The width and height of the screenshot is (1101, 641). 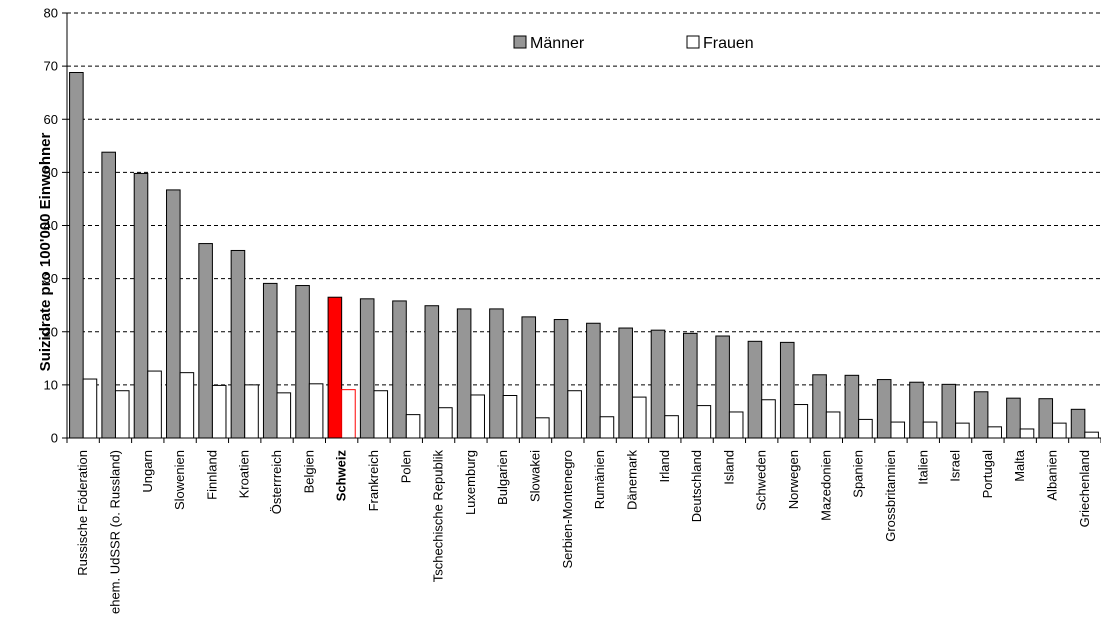 I want to click on legend: Männer Frauen, so click(x=633, y=43).